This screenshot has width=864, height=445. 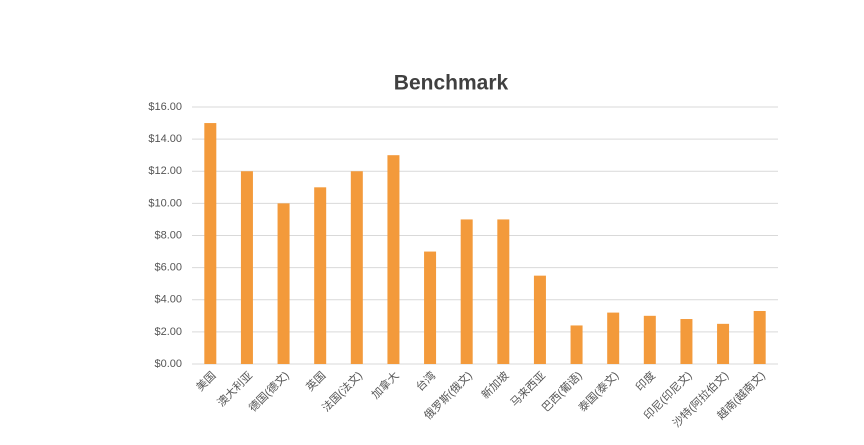 I want to click on y-tick-label: $14.00, so click(x=165, y=139).